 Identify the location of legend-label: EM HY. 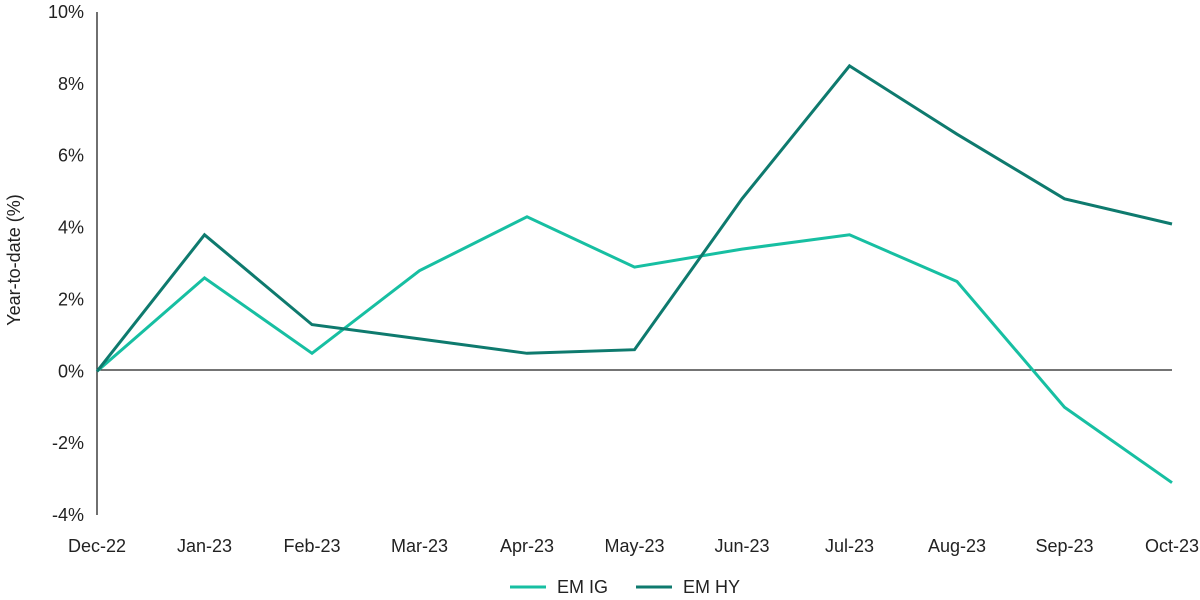
(711, 587).